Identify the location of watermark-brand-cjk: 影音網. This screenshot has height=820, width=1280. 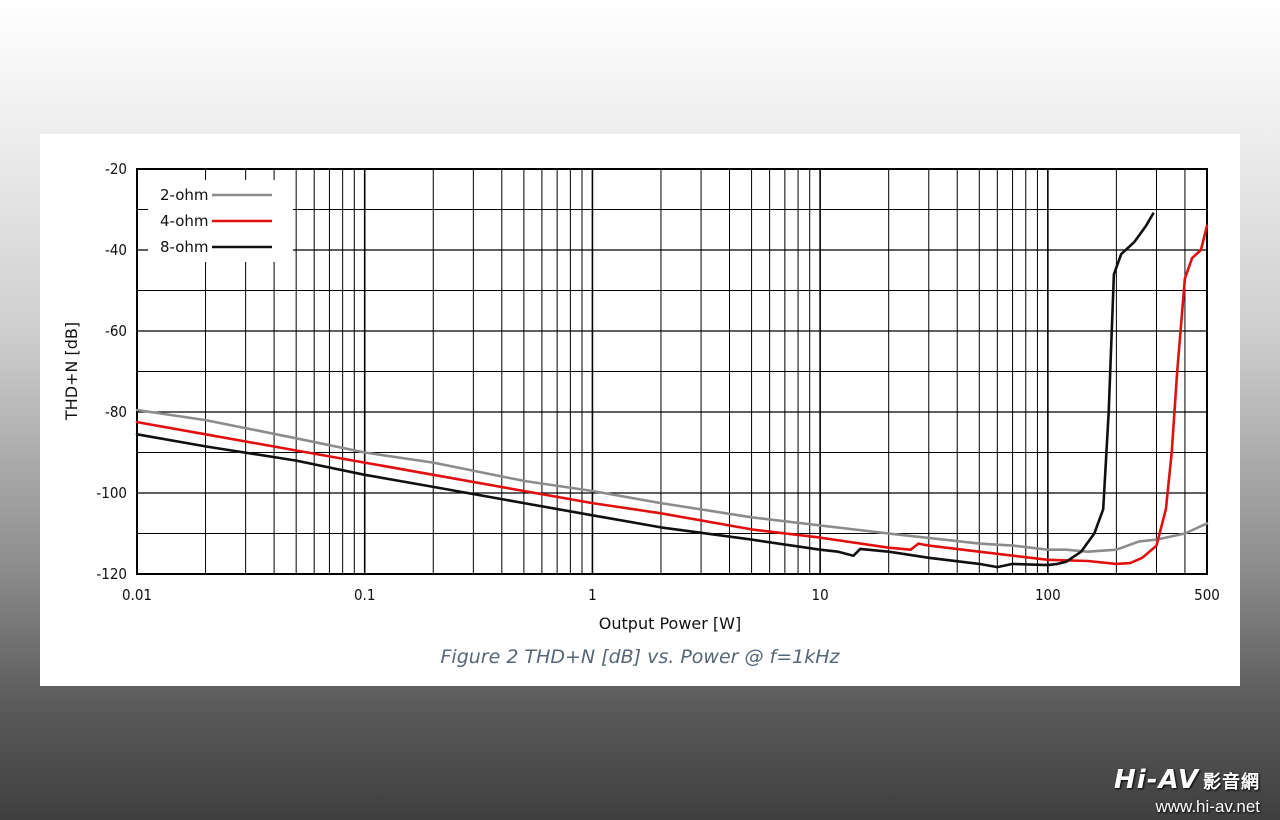
(1231, 782).